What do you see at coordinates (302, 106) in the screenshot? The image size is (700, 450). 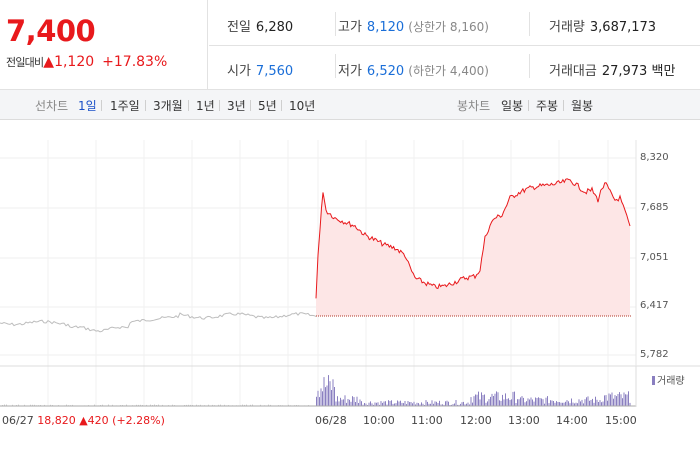 I see `tab-10y: 10년` at bounding box center [302, 106].